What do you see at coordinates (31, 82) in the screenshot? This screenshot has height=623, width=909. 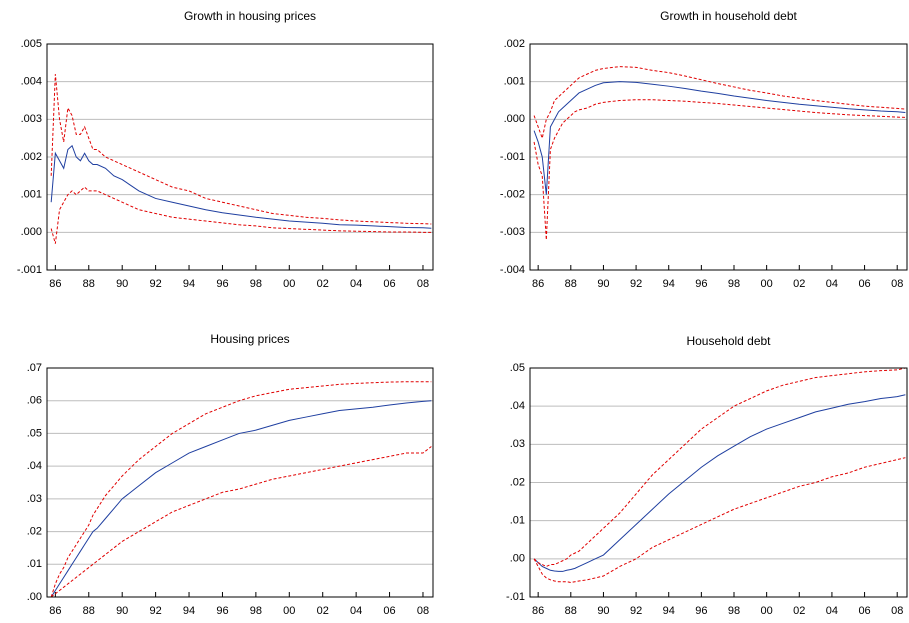 I see `y-tick-label: .004` at bounding box center [31, 82].